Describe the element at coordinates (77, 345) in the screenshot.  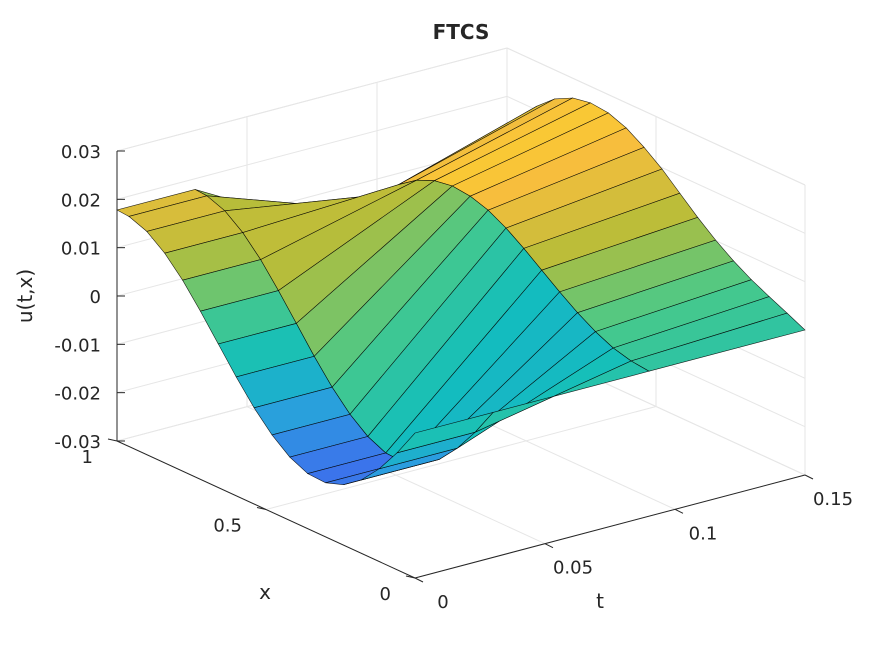
I see `z-tick-label: -0.01` at that location.